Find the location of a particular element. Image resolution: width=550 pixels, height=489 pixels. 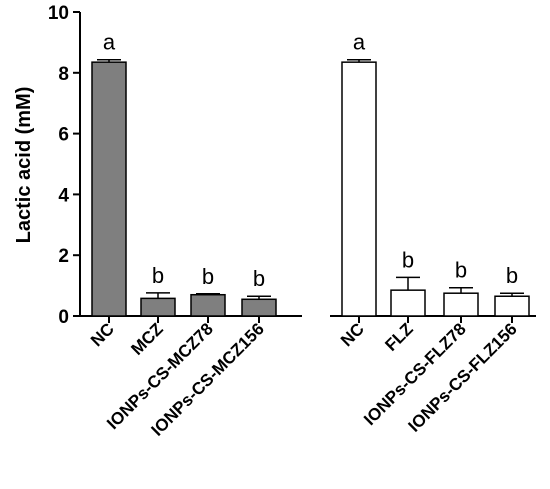

y-tick-label: 4 is located at coordinates (63, 195).